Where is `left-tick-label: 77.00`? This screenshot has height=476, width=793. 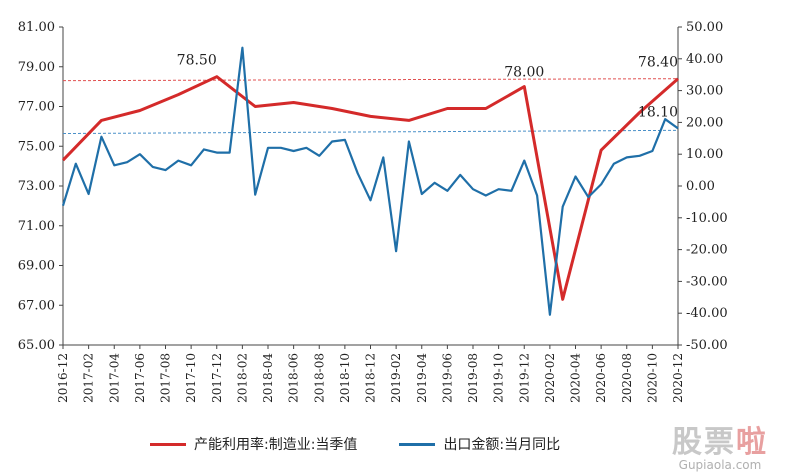 left-tick-label: 77.00 is located at coordinates (36, 107).